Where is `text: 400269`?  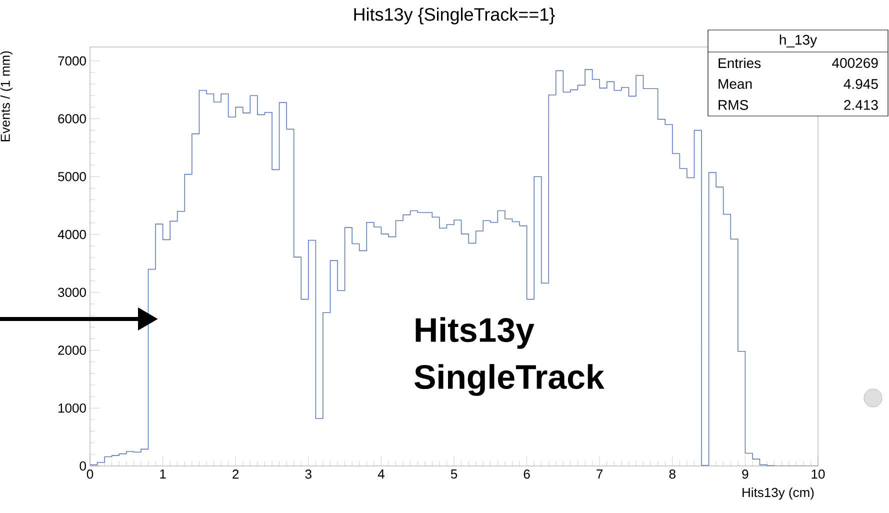 text: 400269 is located at coordinates (855, 63).